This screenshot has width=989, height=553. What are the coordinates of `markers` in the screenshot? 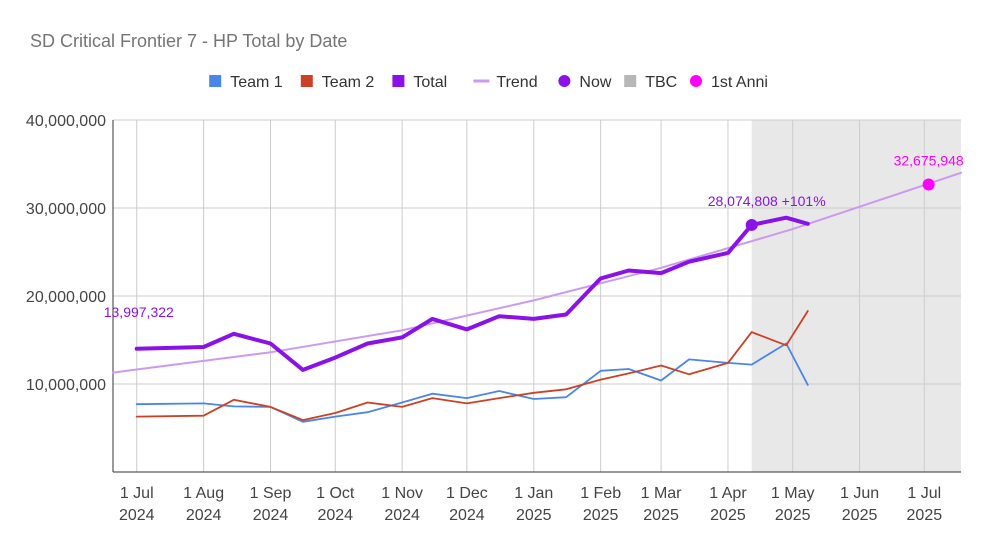 It's located at (840, 204).